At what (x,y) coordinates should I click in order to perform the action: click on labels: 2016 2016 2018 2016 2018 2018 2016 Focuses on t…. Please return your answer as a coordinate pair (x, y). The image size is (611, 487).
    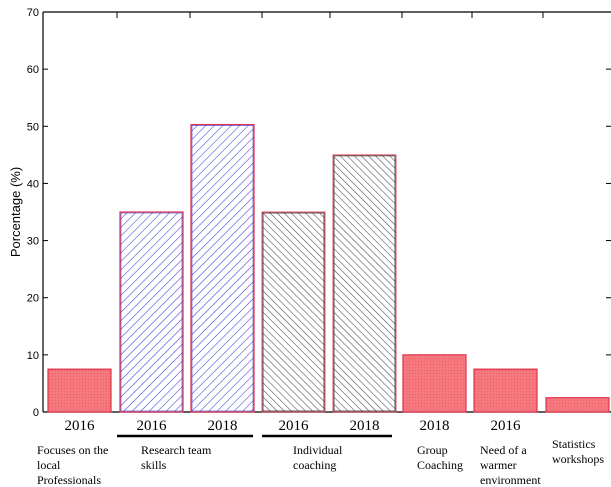
    Looking at the image, I should click on (320, 452).